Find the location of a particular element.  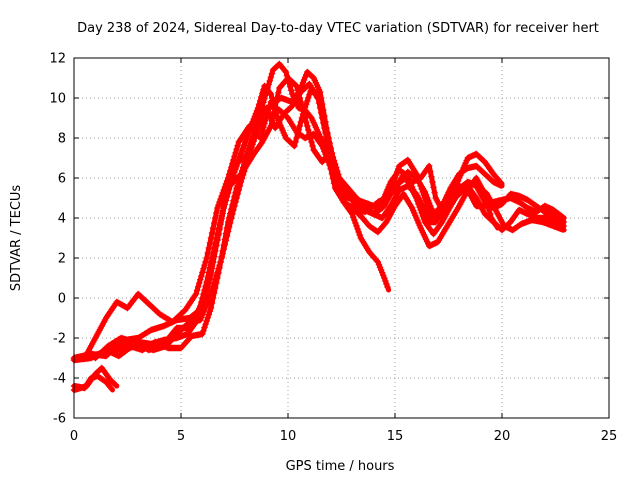

x-tick-label: 5 is located at coordinates (181, 436).